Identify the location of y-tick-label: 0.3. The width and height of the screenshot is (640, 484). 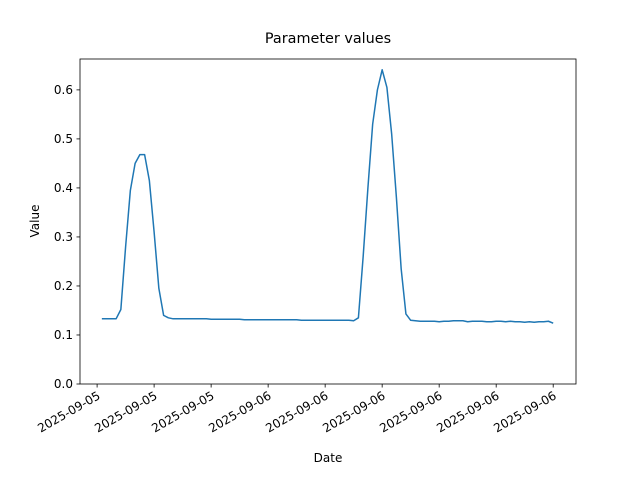
(63, 237).